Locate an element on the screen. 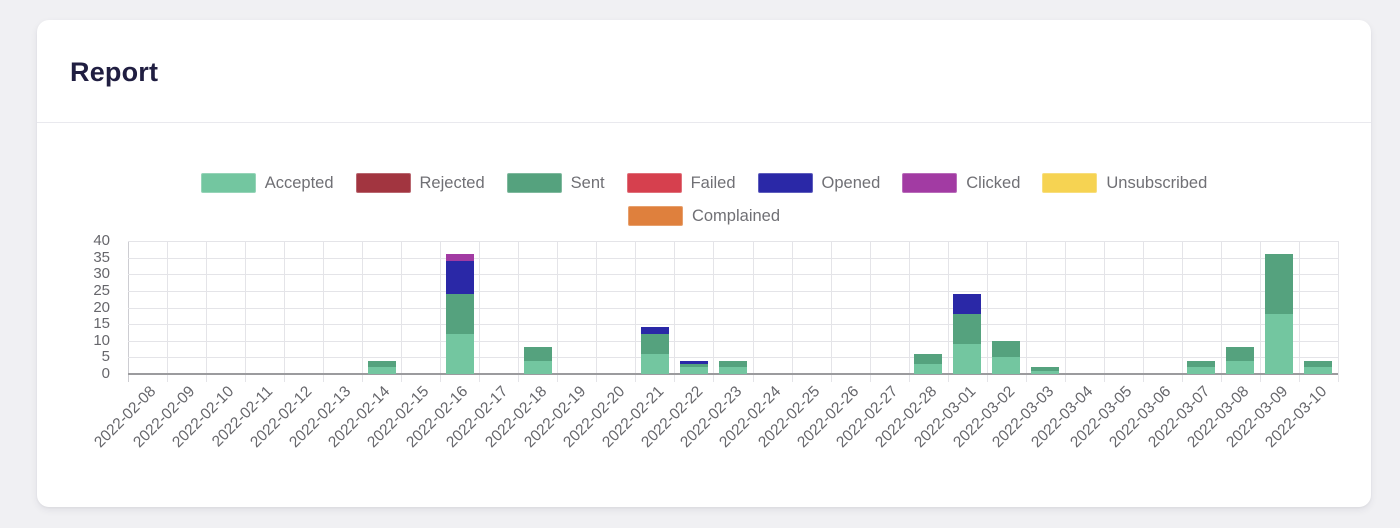  legend-item-sent: Sent is located at coordinates (555, 183).